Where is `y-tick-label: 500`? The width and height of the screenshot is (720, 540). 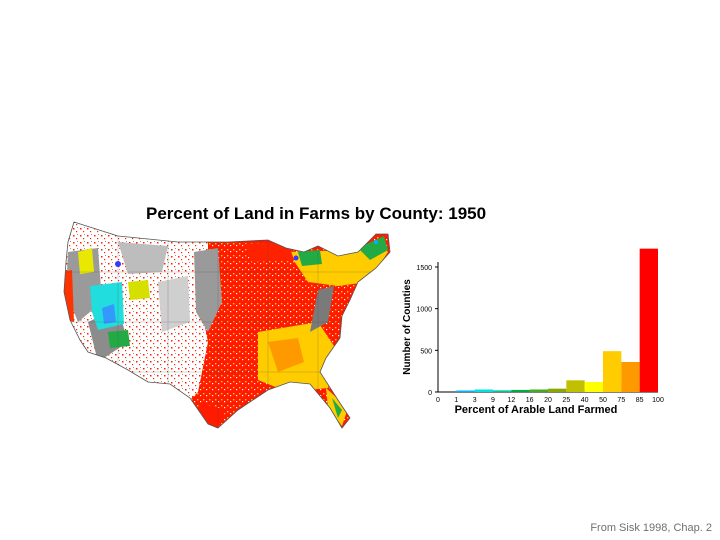
y-tick-label: 500 is located at coordinates (426, 351).